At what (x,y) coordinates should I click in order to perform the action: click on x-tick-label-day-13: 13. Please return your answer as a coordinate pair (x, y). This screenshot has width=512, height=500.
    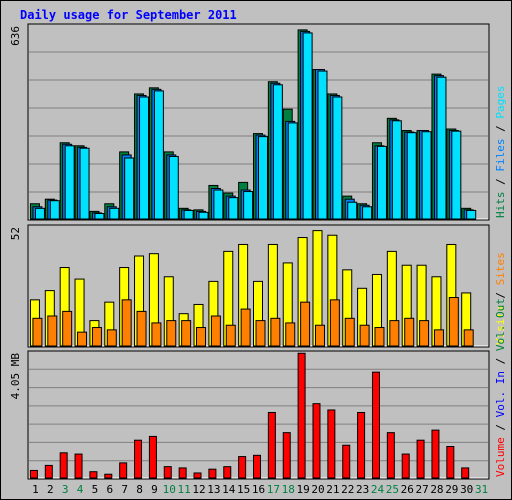
    Looking at the image, I should click on (213, 489).